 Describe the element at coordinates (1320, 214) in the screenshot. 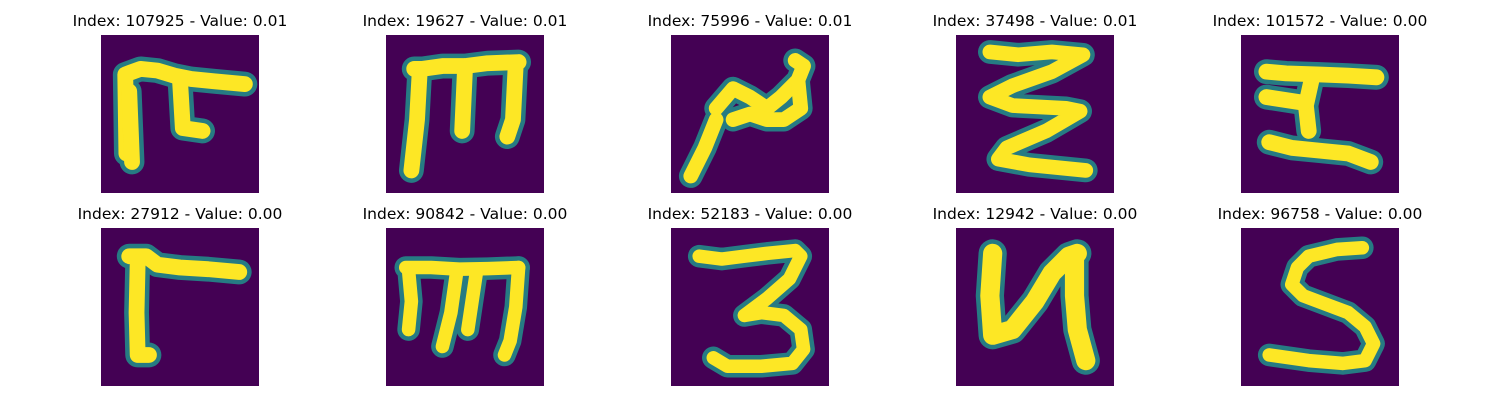

I see `panel-title: Index: 96758 - Value: 0.00` at that location.